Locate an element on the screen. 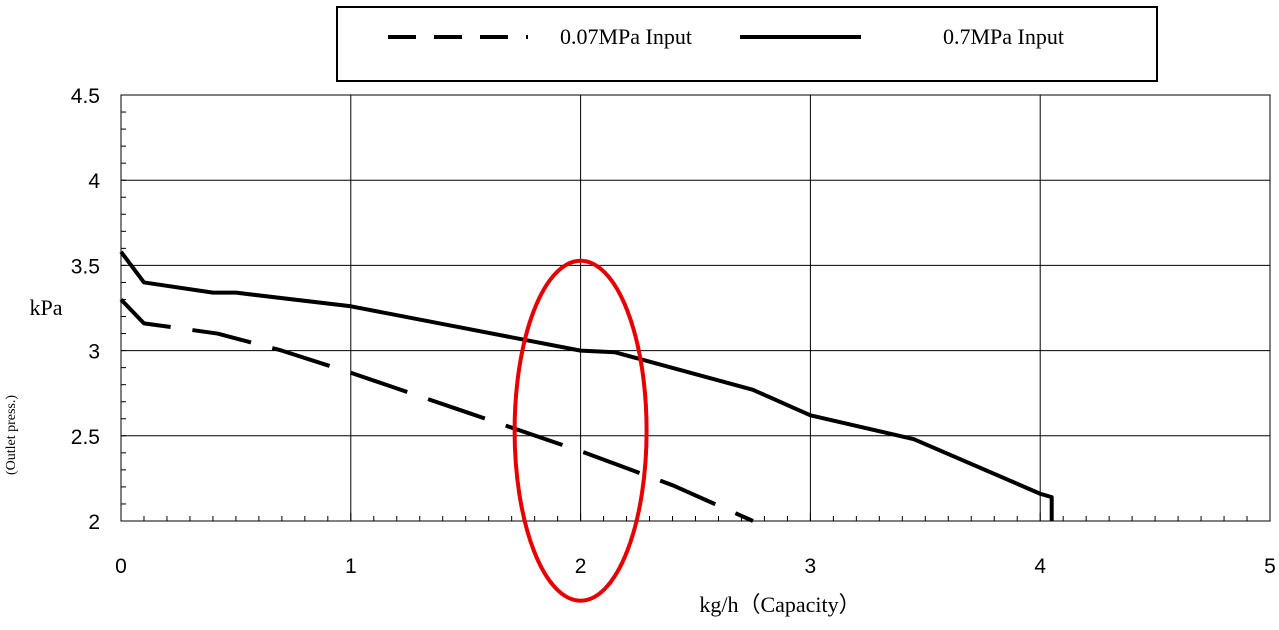 The image size is (1279, 630). x-tick-label: 5 is located at coordinates (1270, 566).